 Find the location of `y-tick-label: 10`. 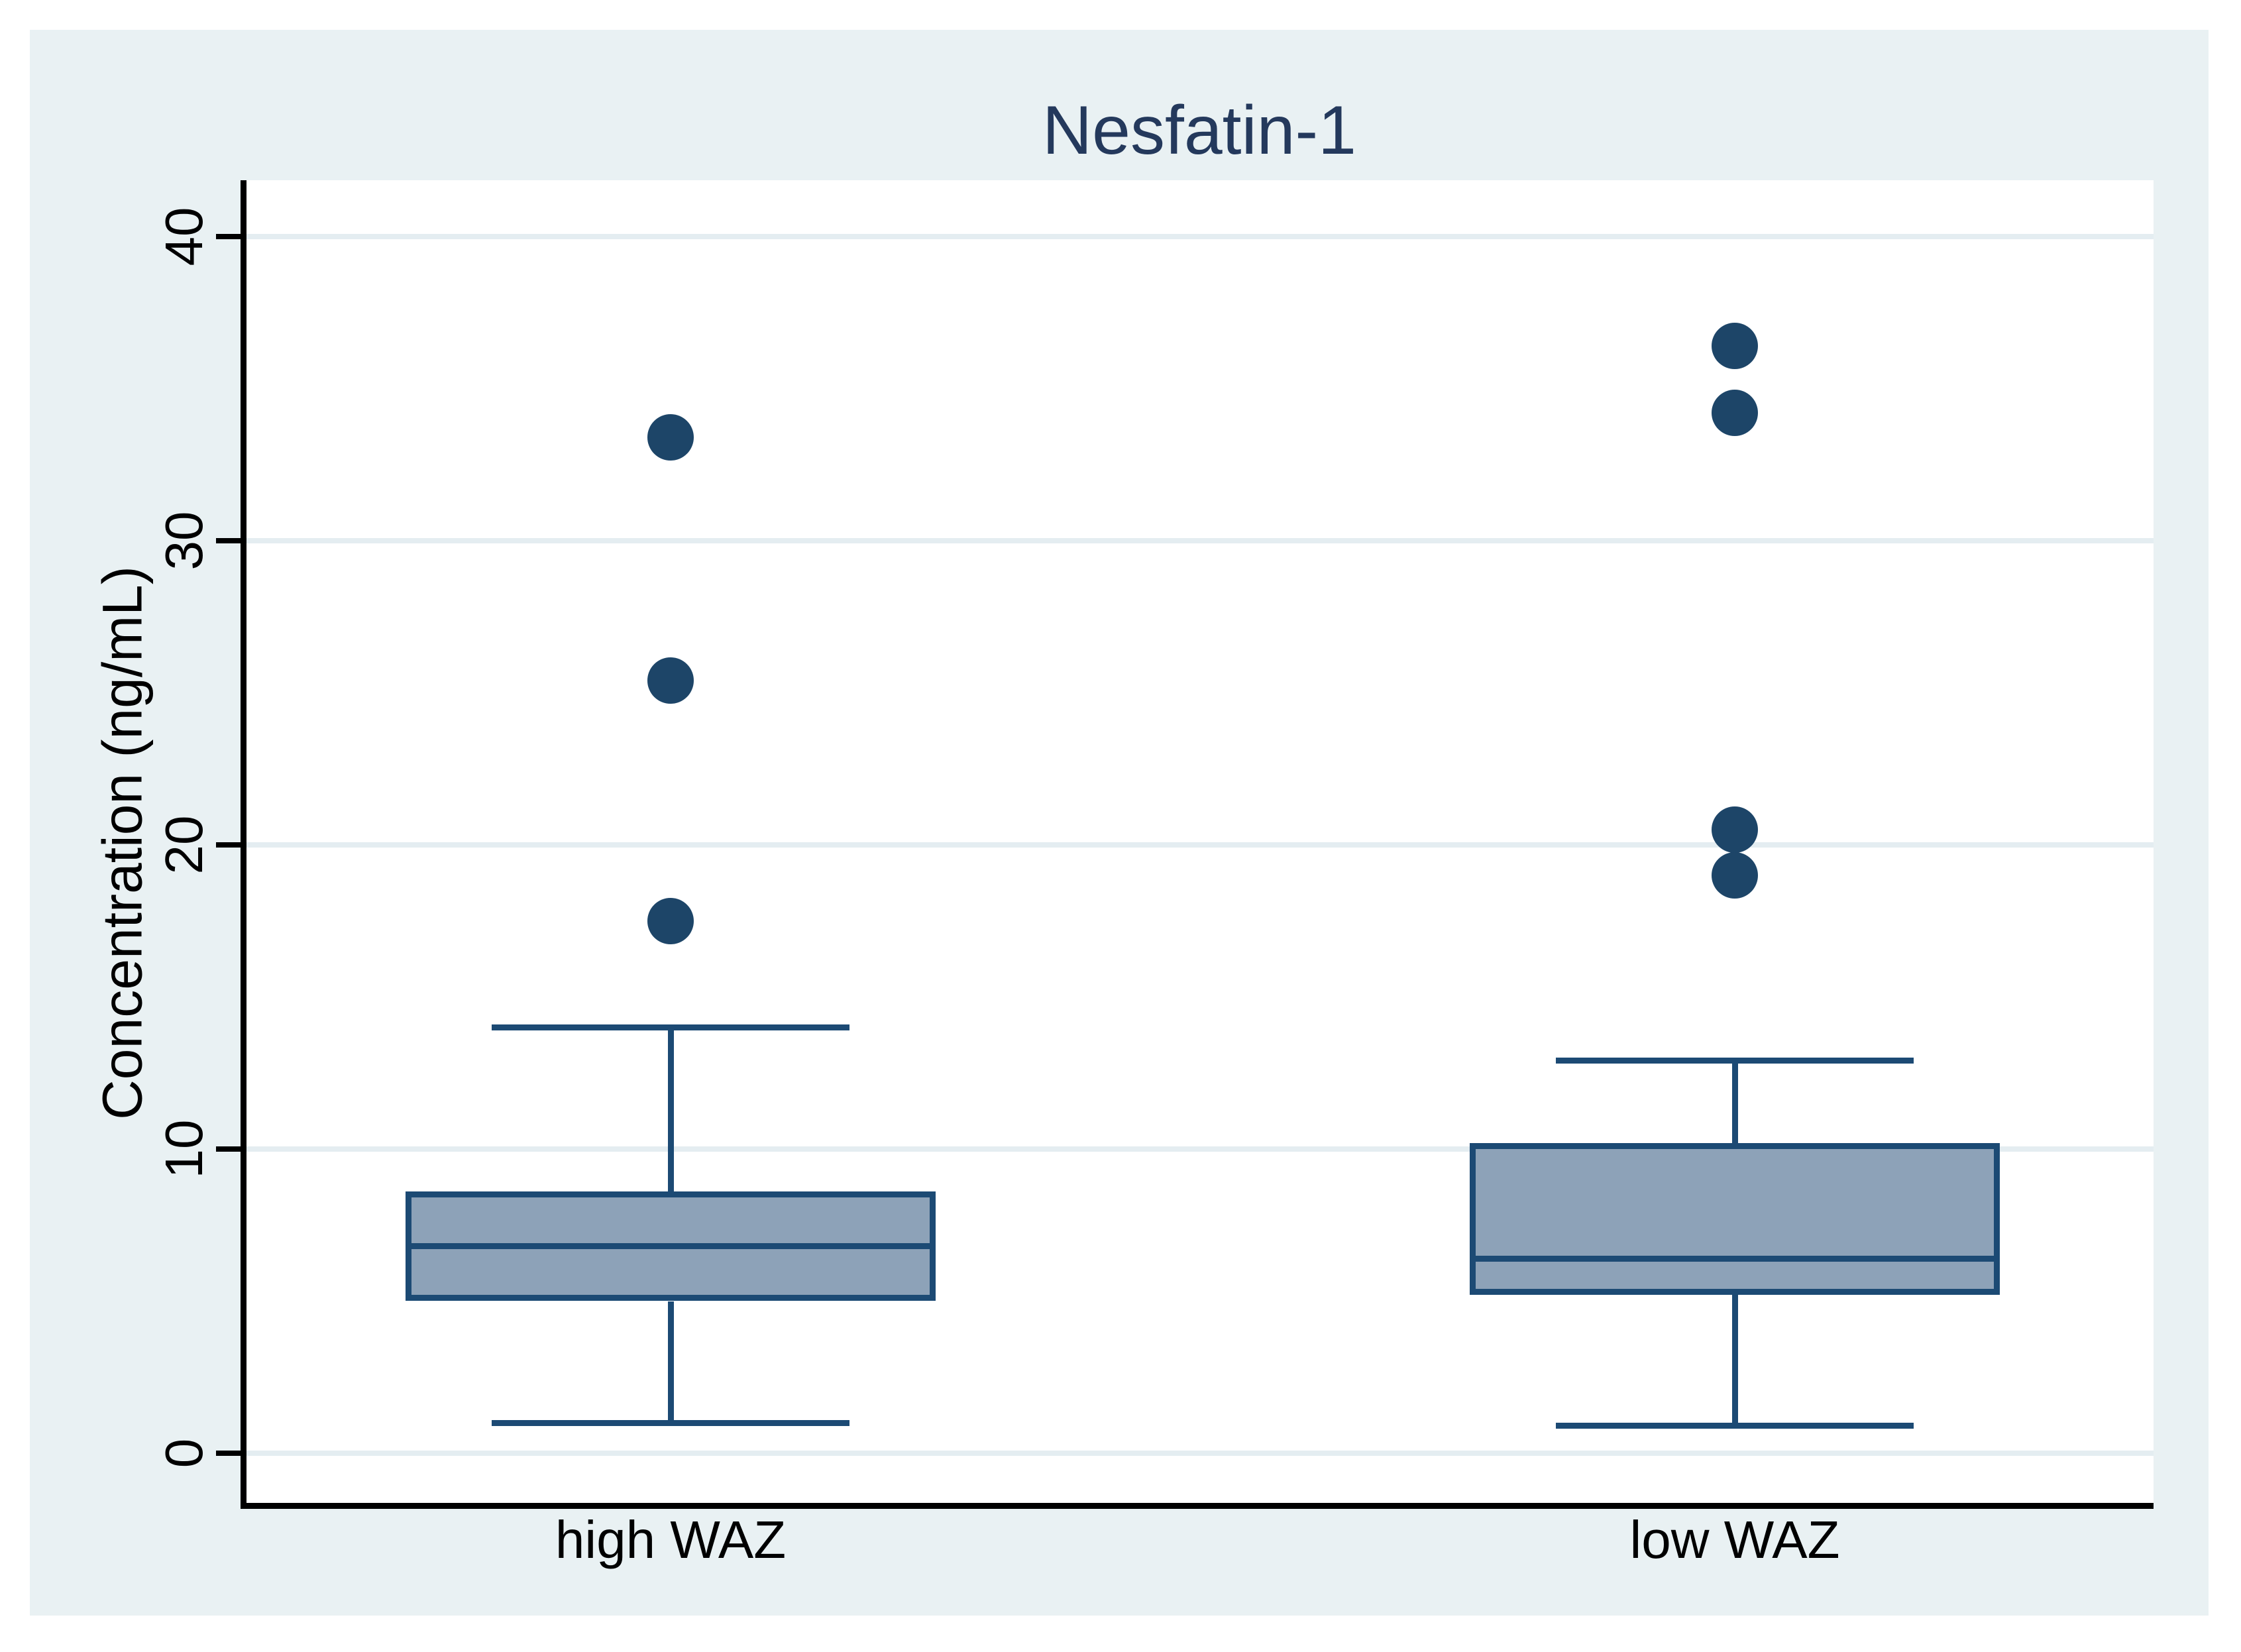

y-tick-label: 10 is located at coordinates (183, 1149).